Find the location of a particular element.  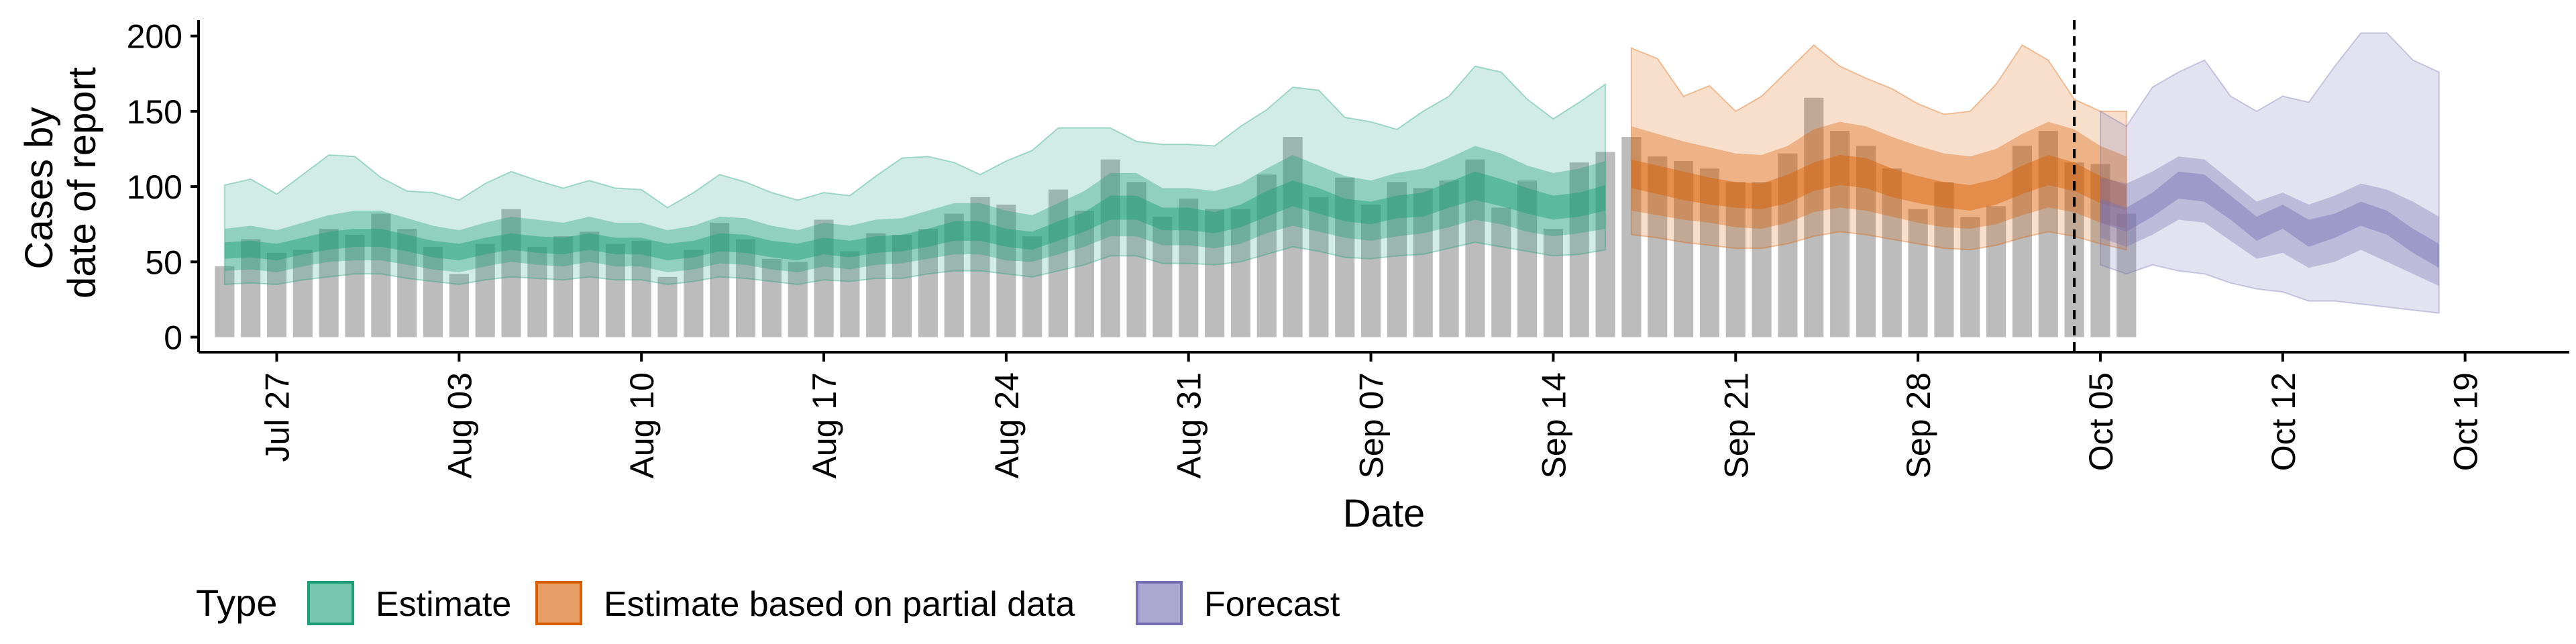

x-tick-label: Oct 05 is located at coordinates (2101, 421).